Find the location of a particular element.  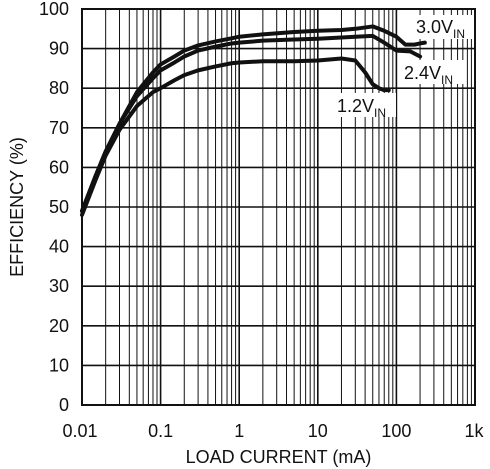

x-tick-label: 0.1 is located at coordinates (160, 431).